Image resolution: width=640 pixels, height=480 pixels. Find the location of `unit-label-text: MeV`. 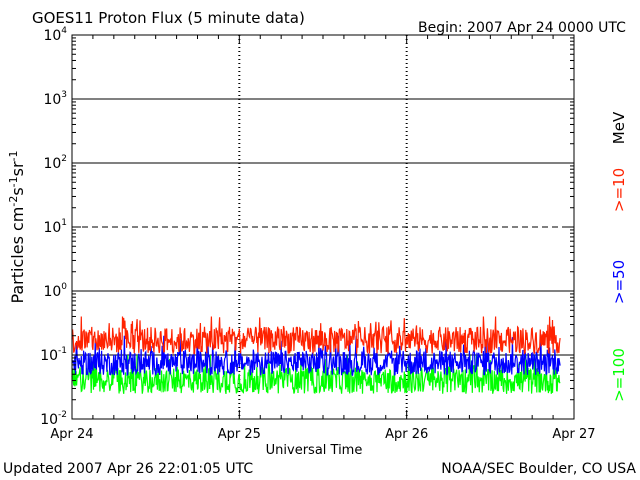

unit-label-text: MeV is located at coordinates (619, 127).